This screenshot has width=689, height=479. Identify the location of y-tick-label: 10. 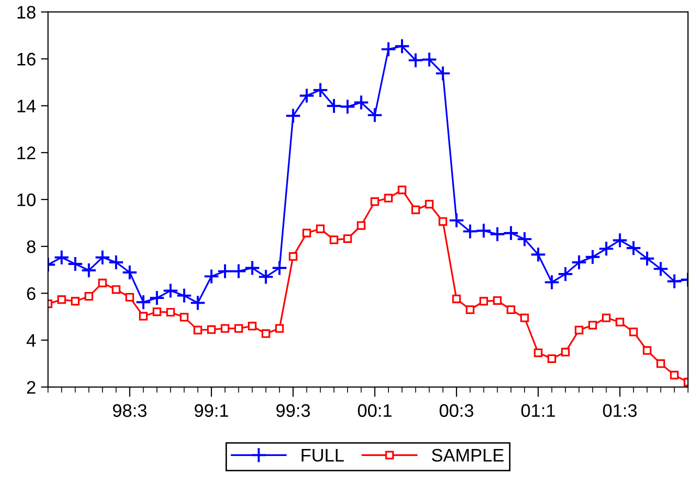
(27, 199).